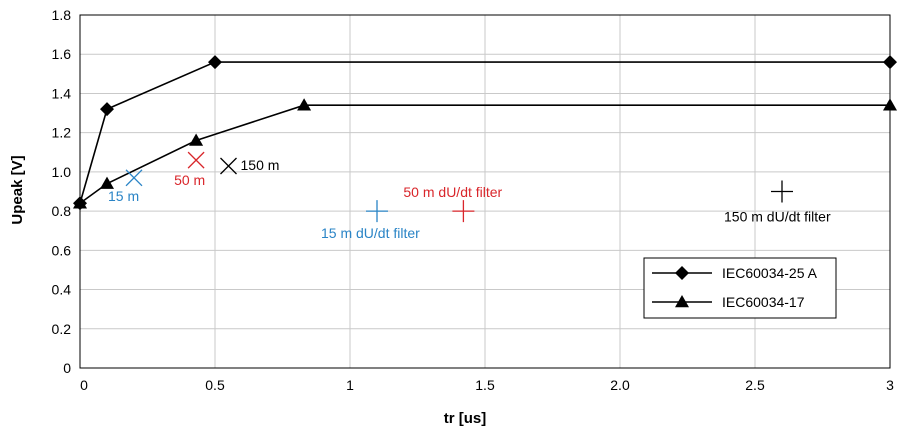  I want to click on measurement-5: 50 m dU/dt filter, so click(452, 203).